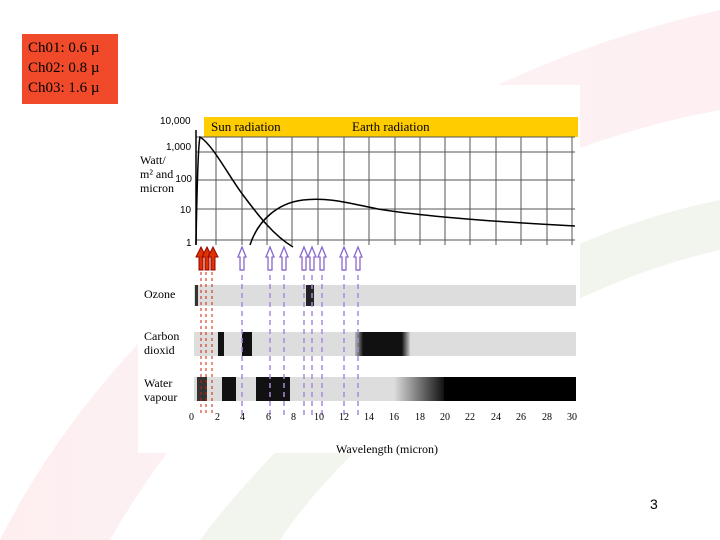  I want to click on graph-grid, so click(385, 190).